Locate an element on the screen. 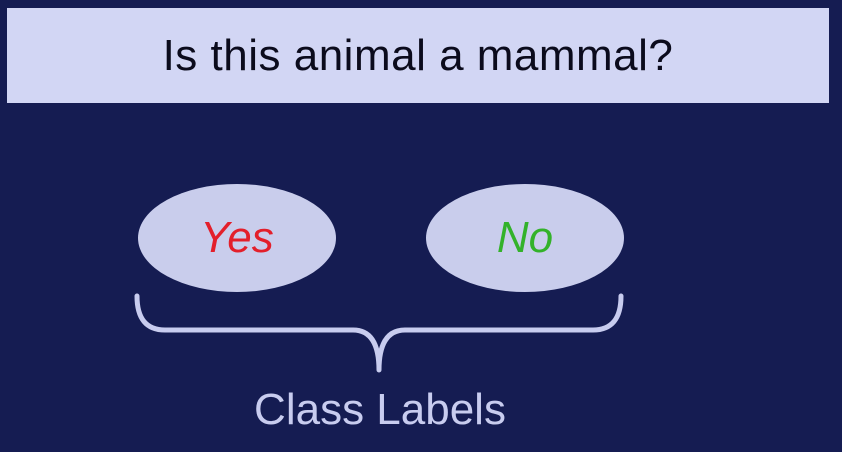 Image resolution: width=842 pixels, height=452 pixels. curly-brace-icon is located at coordinates (379, 333).